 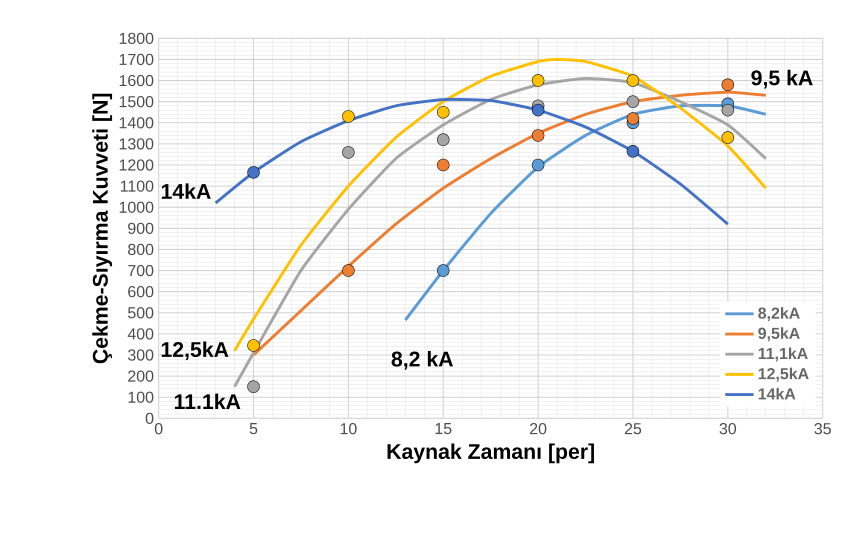 What do you see at coordinates (141, 228) in the screenshot?
I see `y-tick-label: 900` at bounding box center [141, 228].